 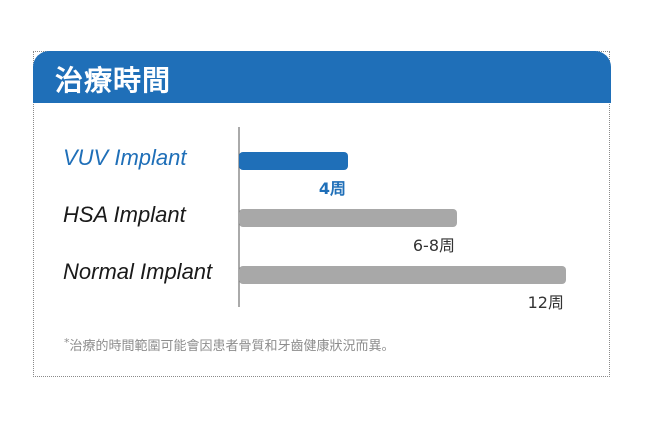 I want to click on category-label: HSA Implant, so click(x=125, y=214).